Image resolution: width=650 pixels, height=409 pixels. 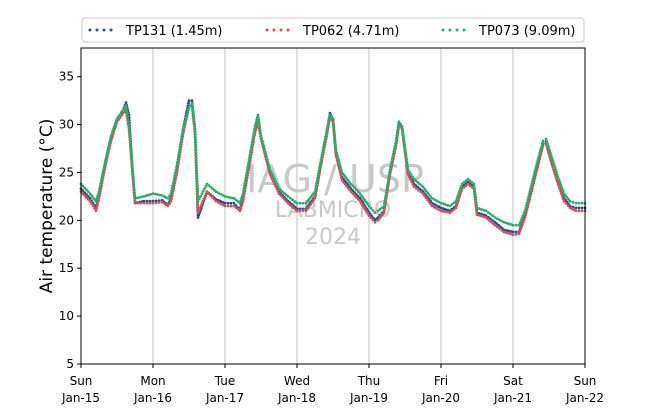 What do you see at coordinates (267, 30) in the screenshot?
I see `legend-marker` at bounding box center [267, 30].